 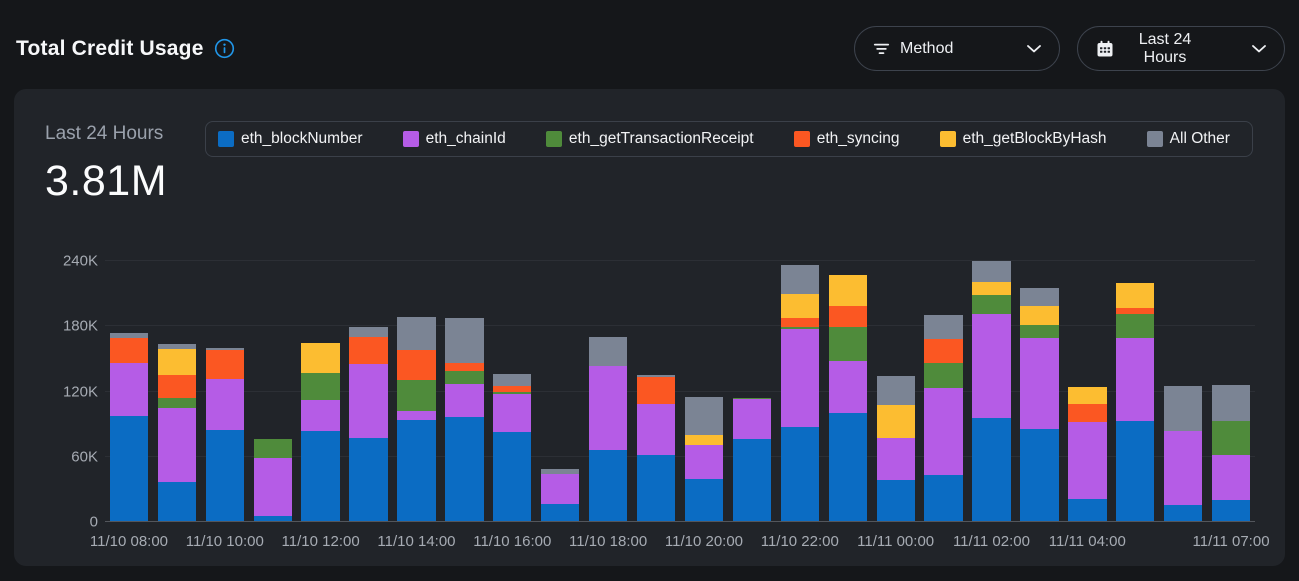 What do you see at coordinates (93, 522) in the screenshot?
I see `y-axis-tick-label: 0` at bounding box center [93, 522].